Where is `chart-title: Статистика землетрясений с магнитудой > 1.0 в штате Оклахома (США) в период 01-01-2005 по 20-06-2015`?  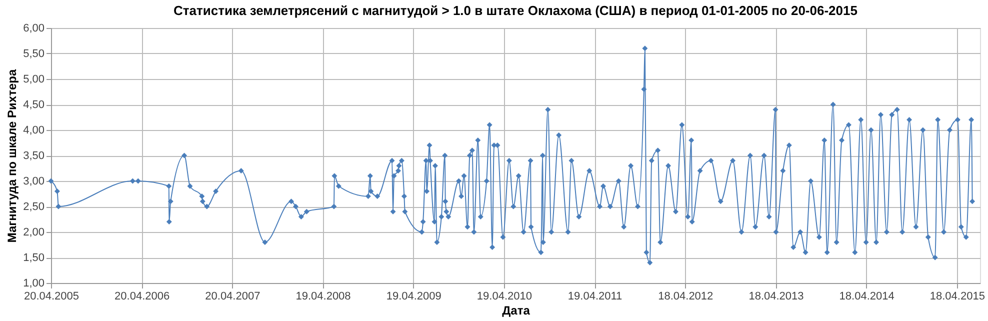 chart-title: Статистика землетрясений с магнитудой > 1.0 в штате Оклахома (США) в период 01-01-2005 по 20-06-2015 is located at coordinates (516, 10).